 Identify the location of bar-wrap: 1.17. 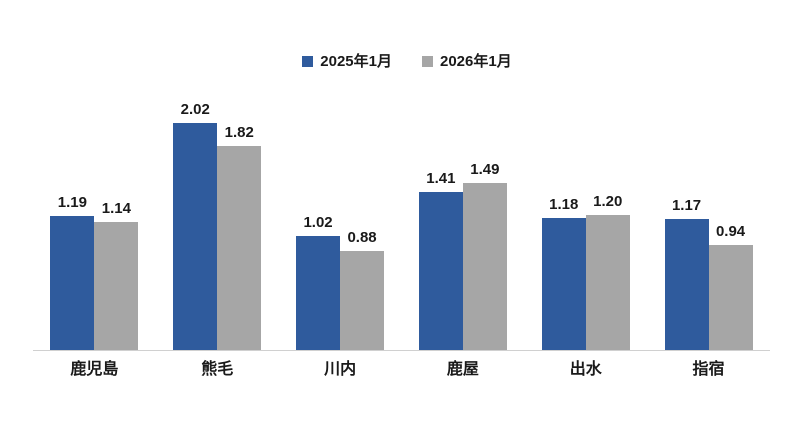
(686, 273).